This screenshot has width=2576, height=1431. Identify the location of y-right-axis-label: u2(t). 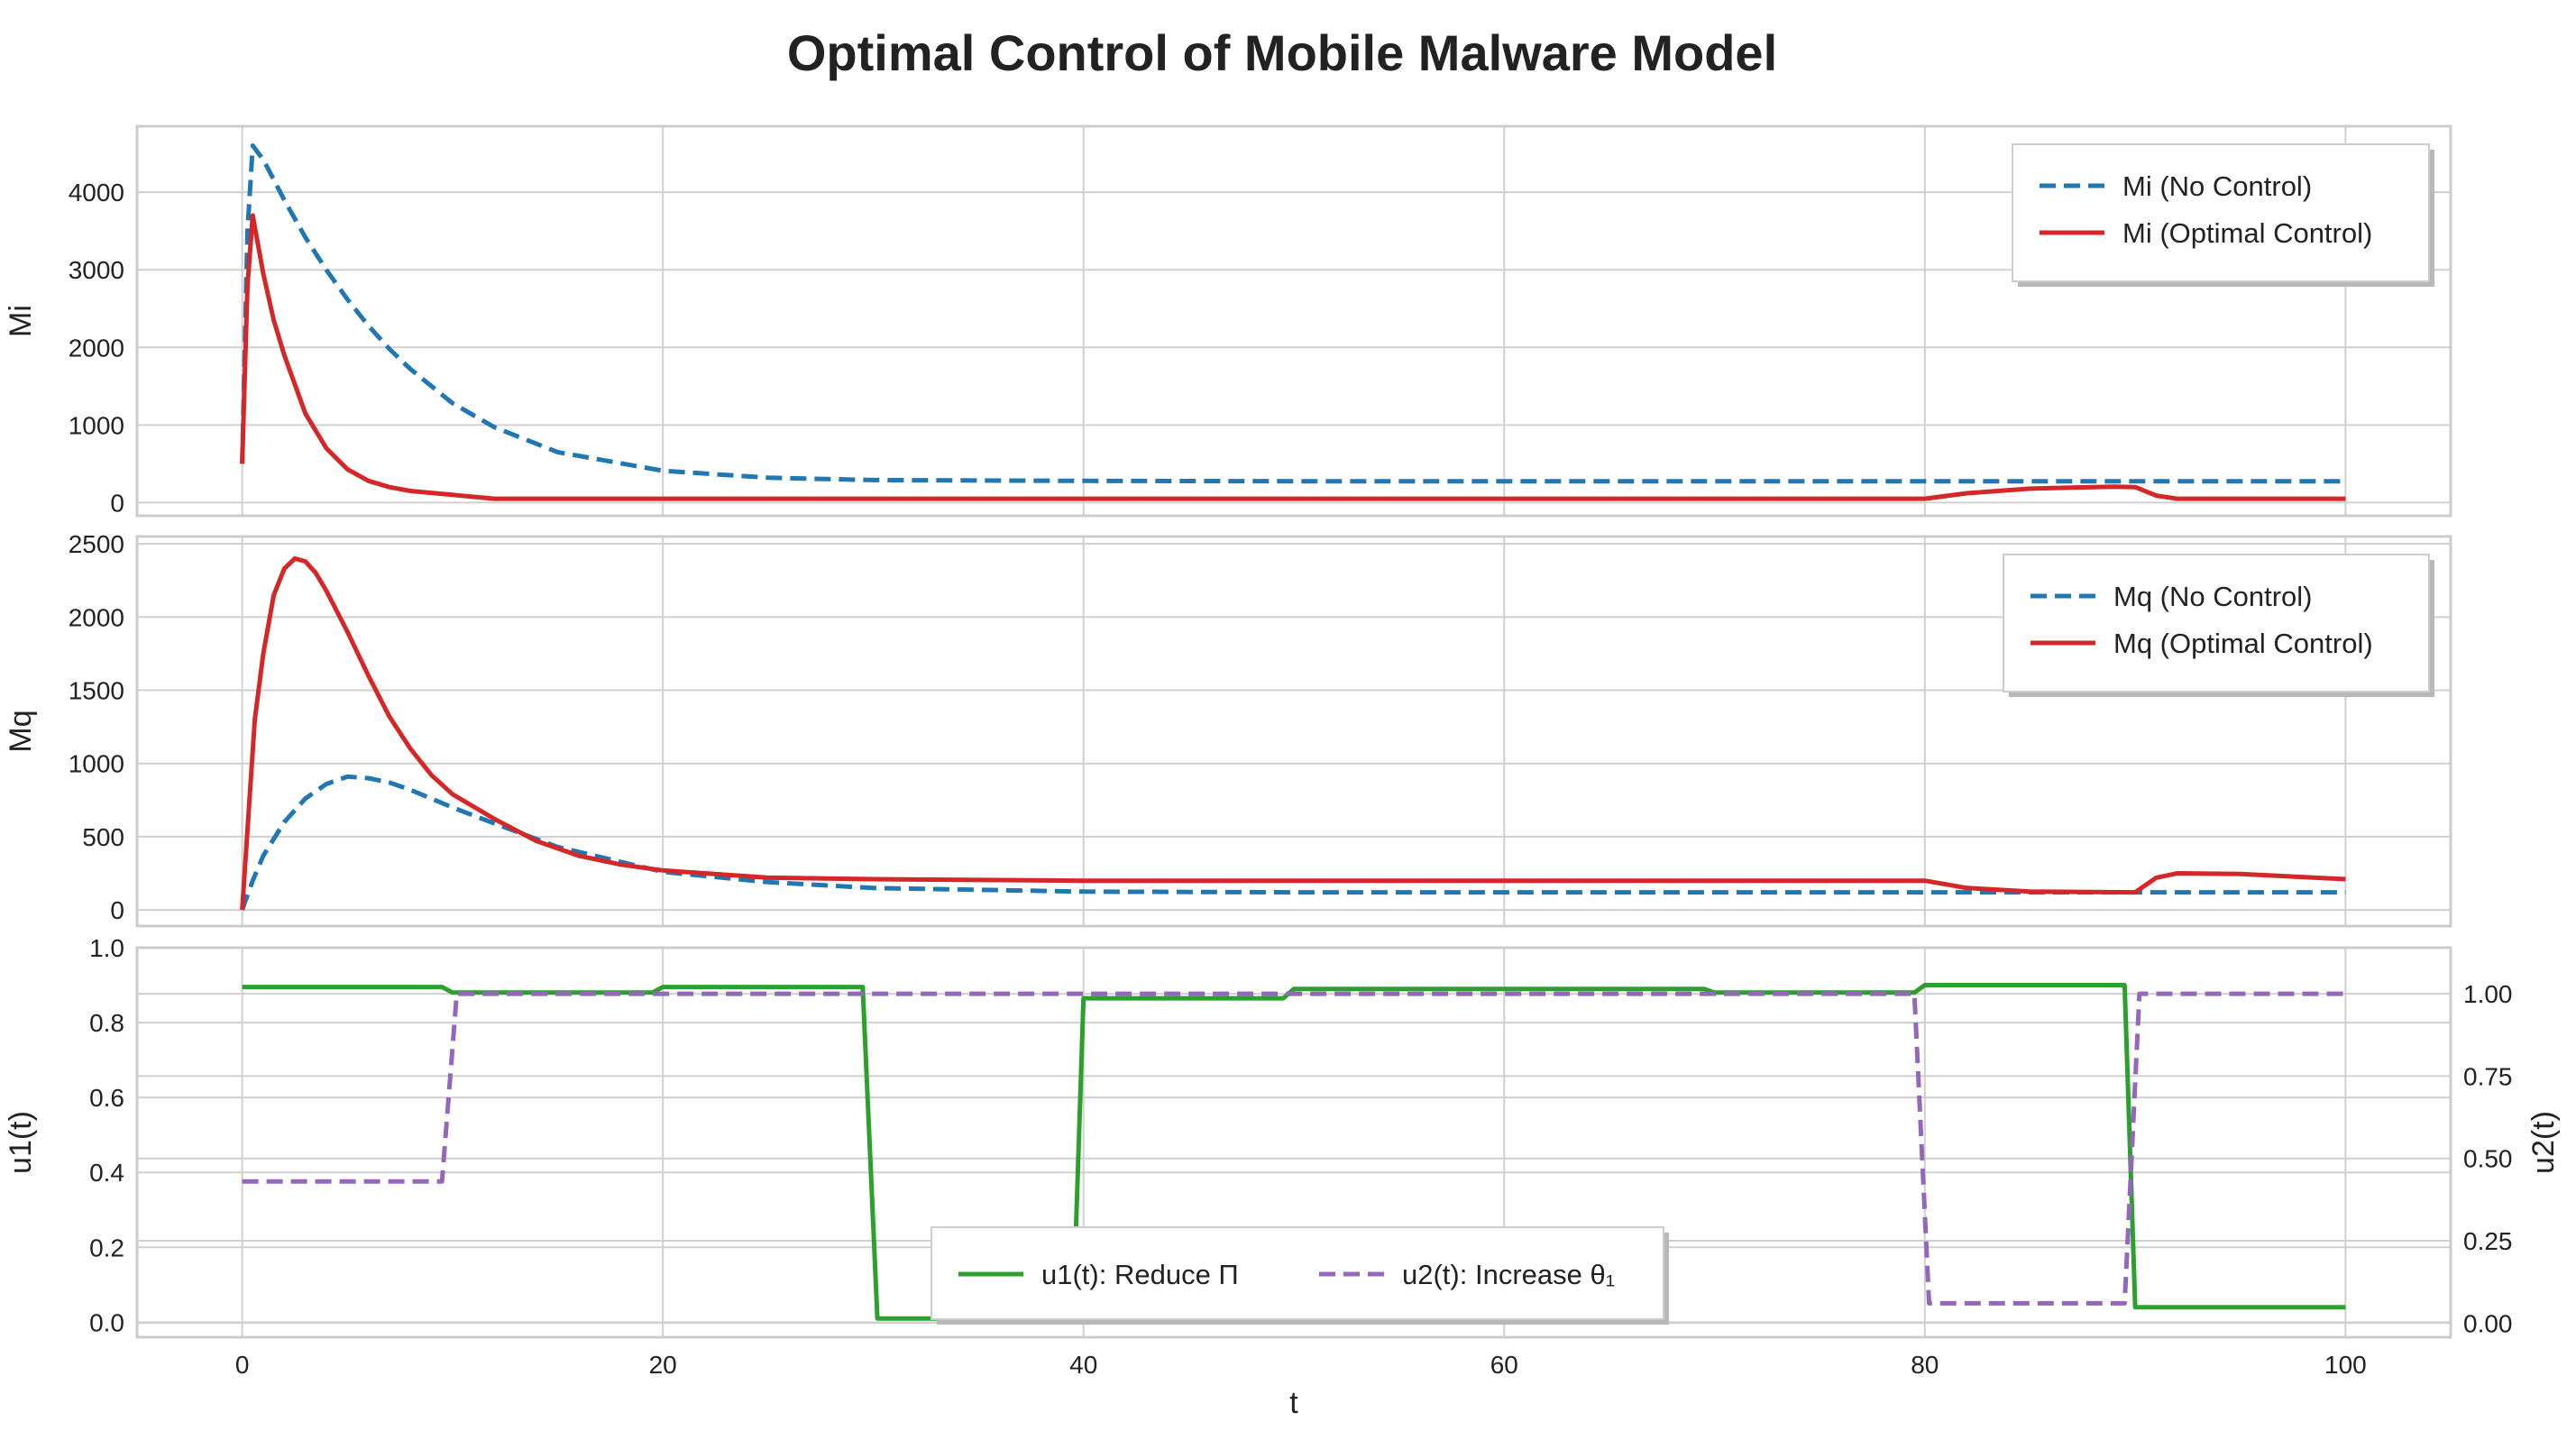
(2543, 1142).